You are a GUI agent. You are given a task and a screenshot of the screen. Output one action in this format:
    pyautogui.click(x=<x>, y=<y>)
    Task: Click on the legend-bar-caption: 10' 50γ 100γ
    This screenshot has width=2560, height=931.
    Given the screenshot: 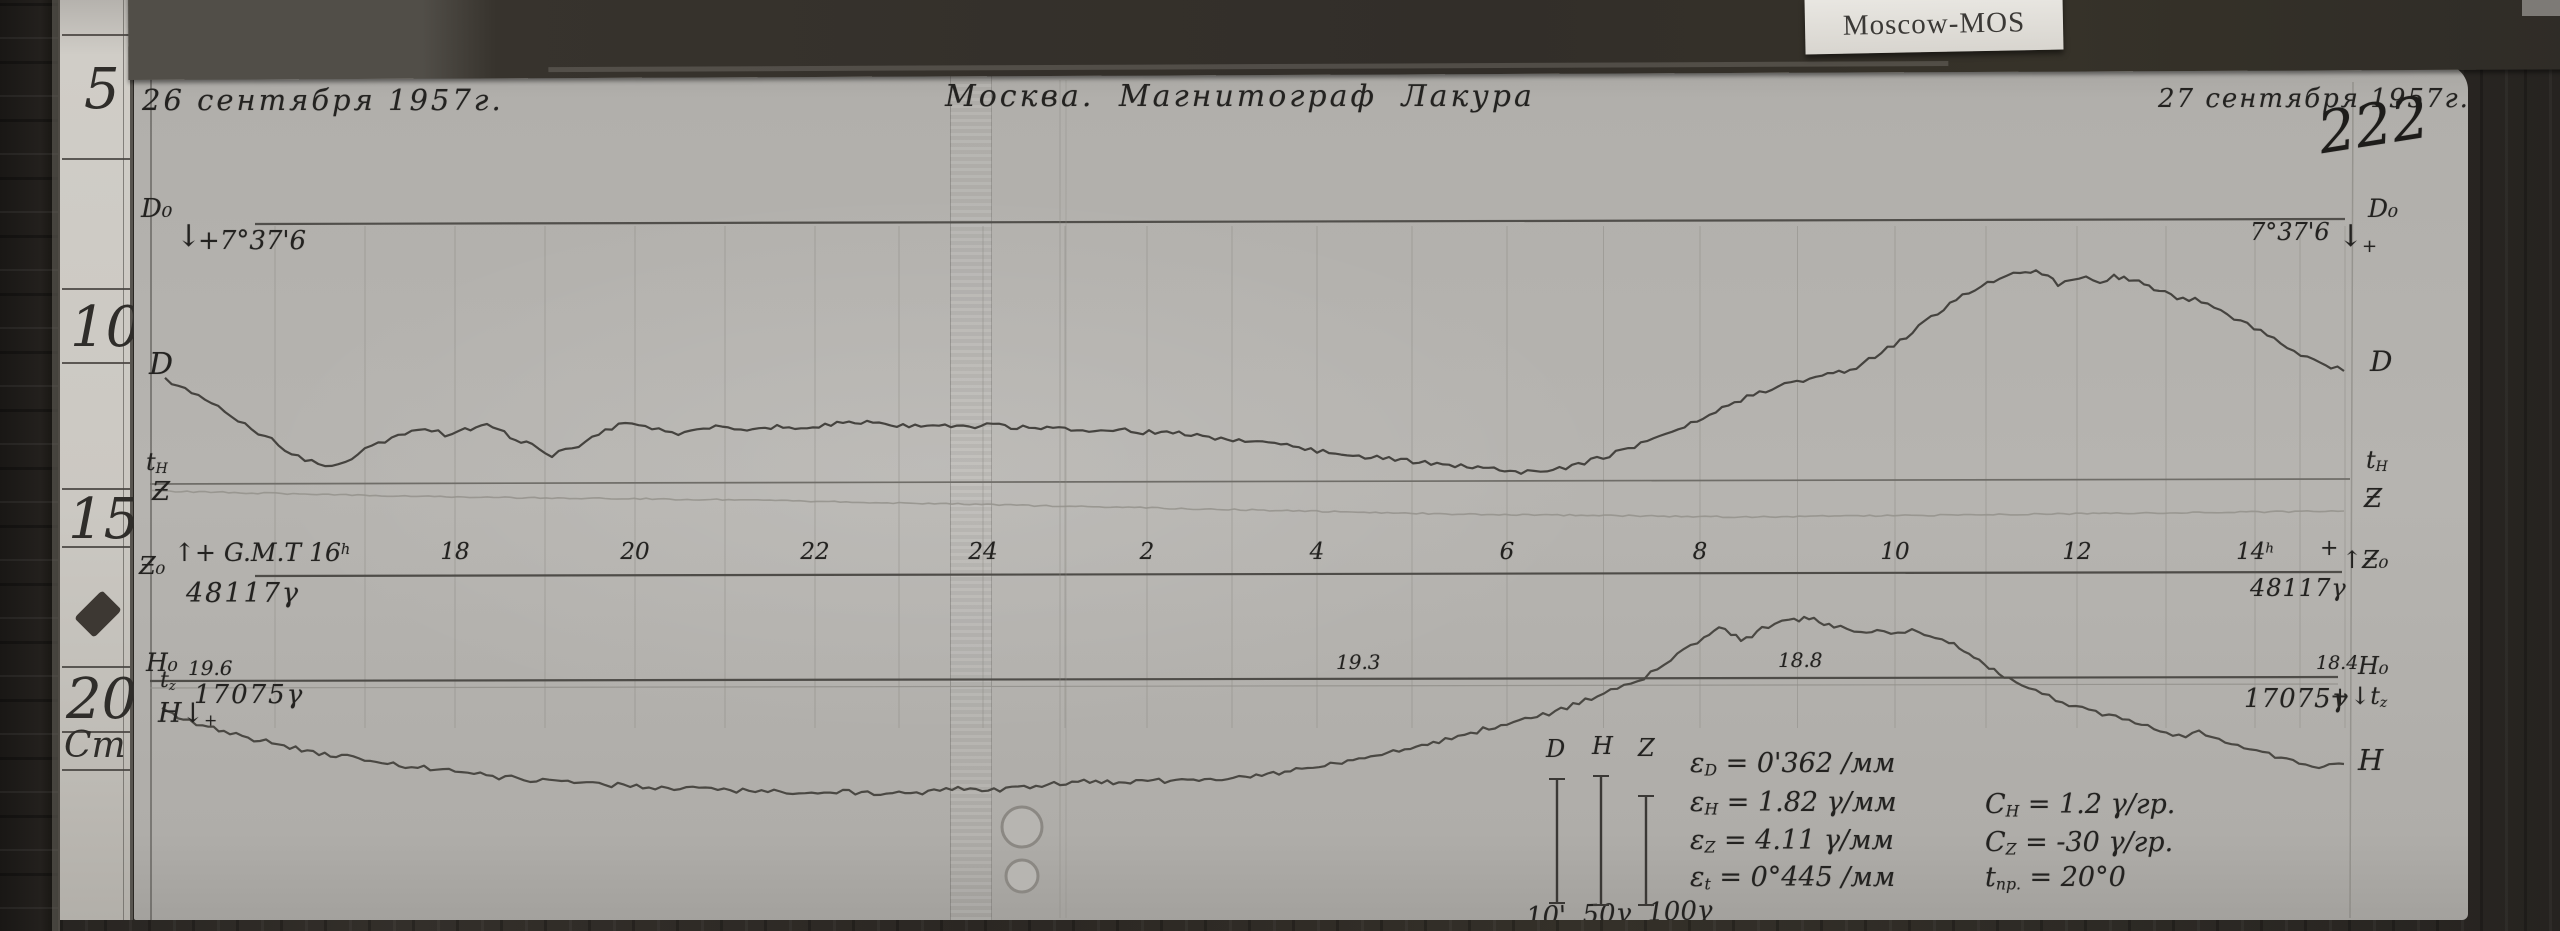 What is the action you would take?
    pyautogui.click(x=1619, y=907)
    